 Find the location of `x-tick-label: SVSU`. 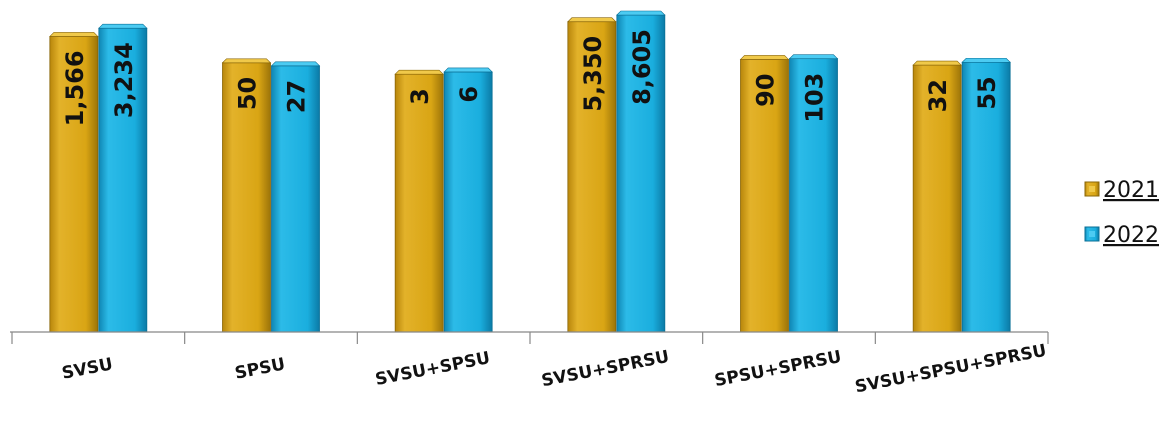

x-tick-label: SVSU is located at coordinates (87, 368).